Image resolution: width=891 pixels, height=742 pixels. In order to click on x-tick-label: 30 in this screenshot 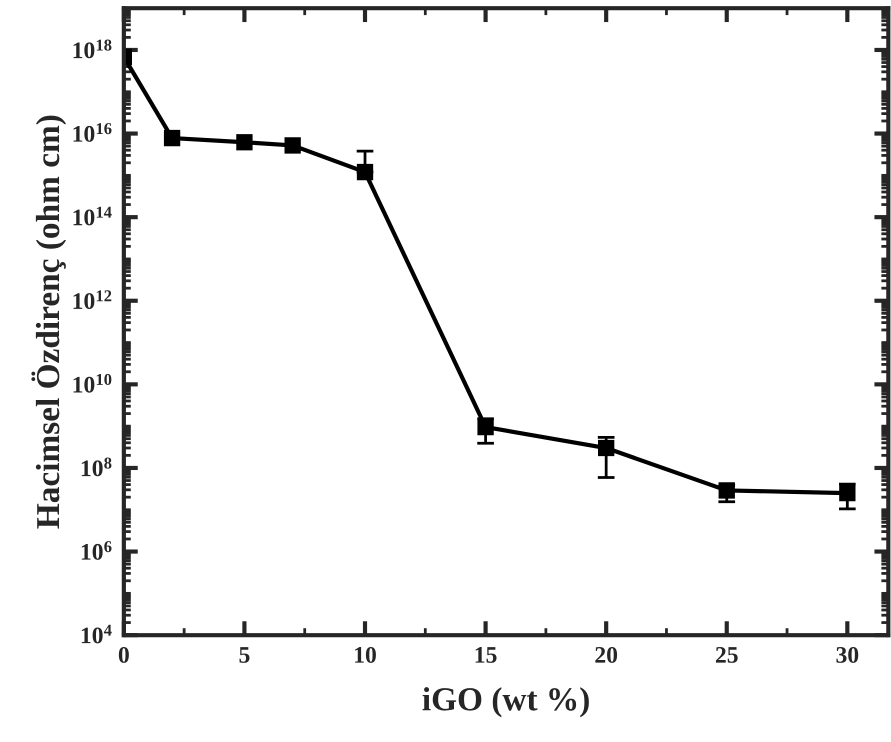, I will do `click(847, 654)`.